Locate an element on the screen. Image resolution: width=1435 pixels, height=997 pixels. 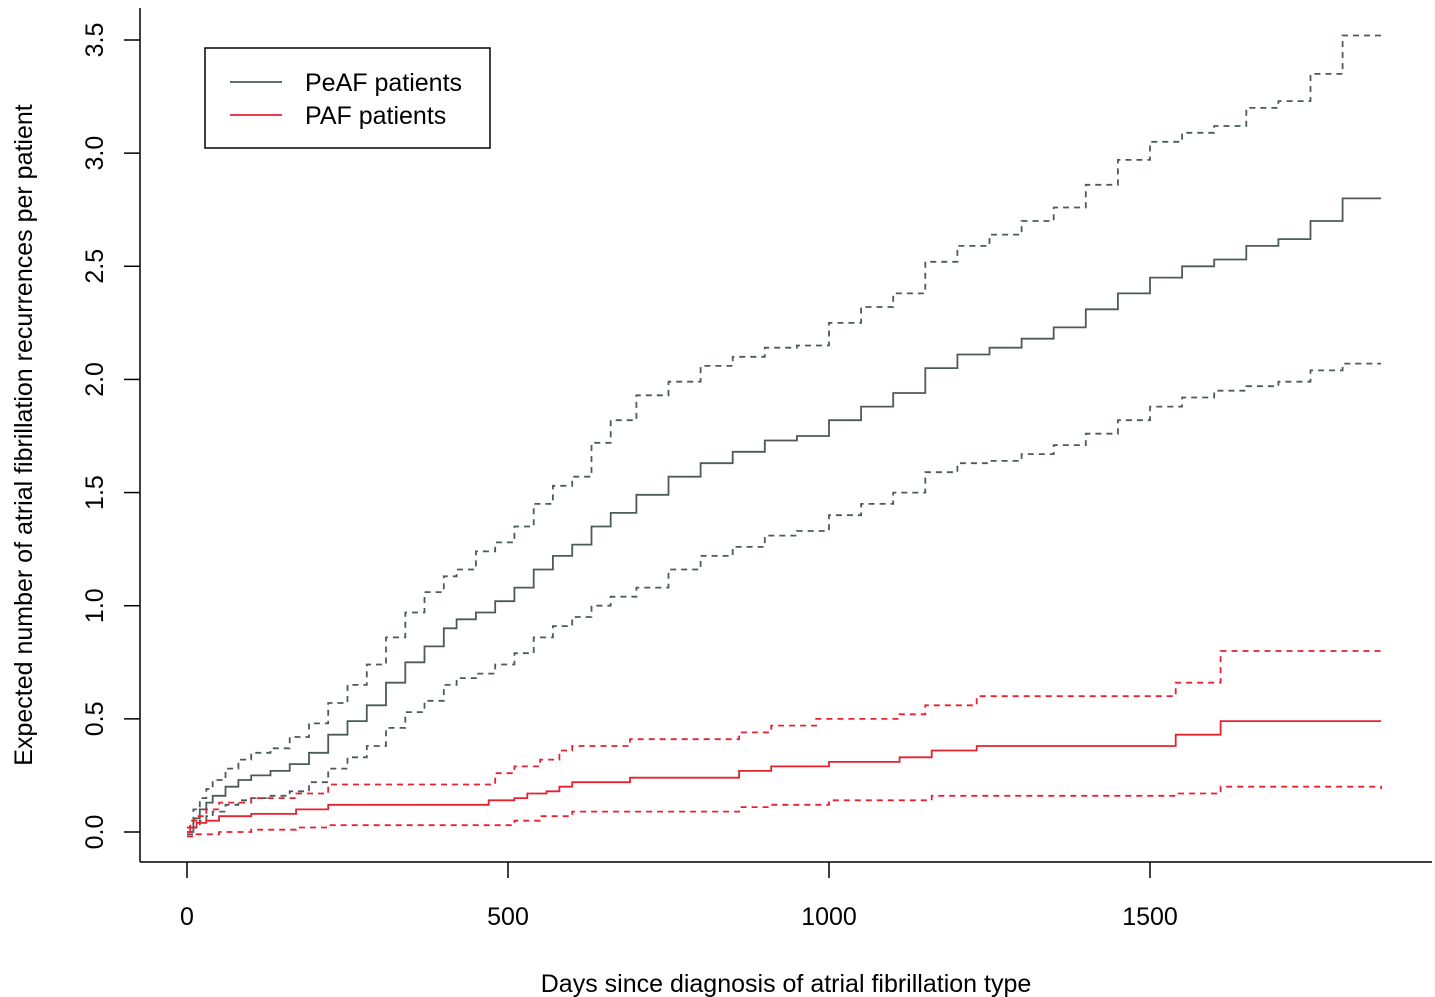
legend-label-paf: PAF patients is located at coordinates (375, 116).